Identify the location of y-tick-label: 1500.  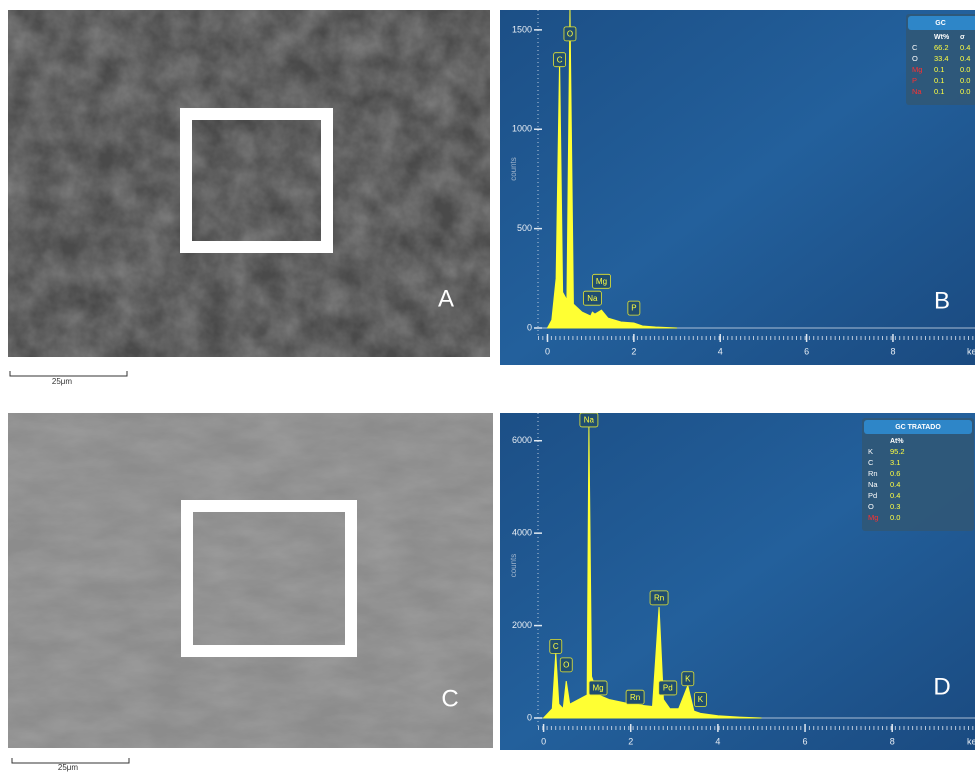
(522, 29).